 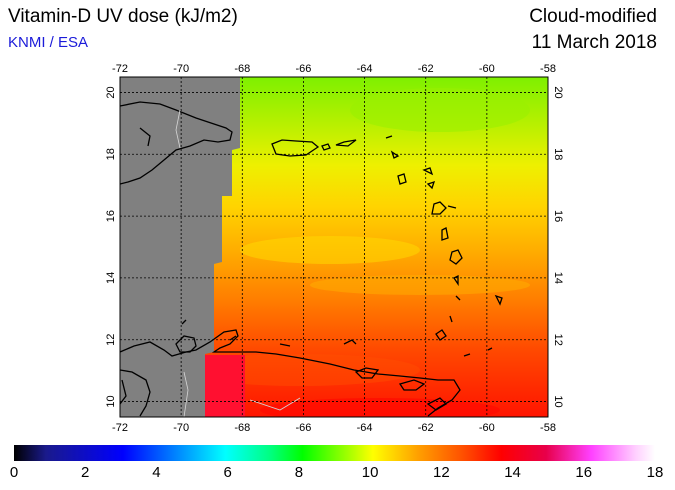 I want to click on lon-tick-label-bottom: -70, so click(x=181, y=428).